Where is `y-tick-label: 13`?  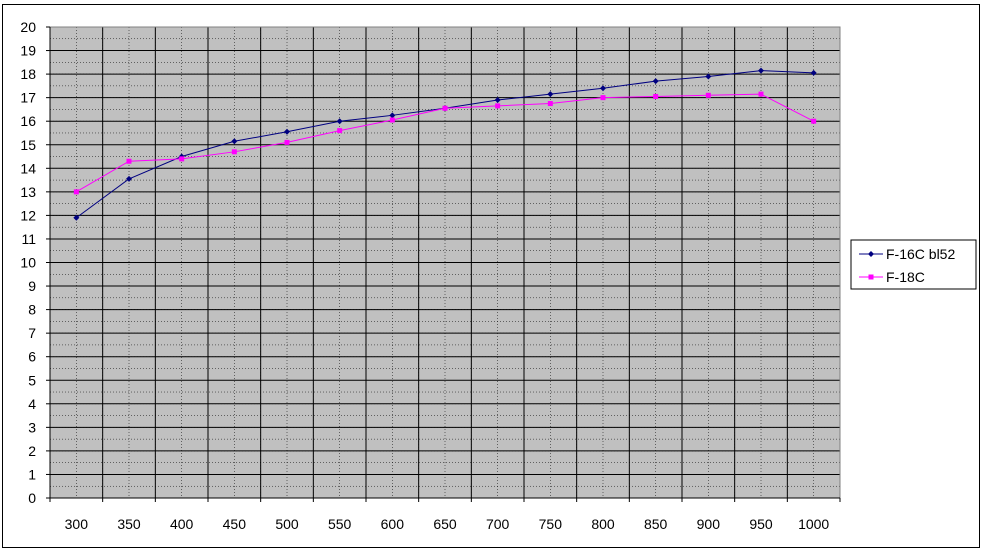 y-tick-label: 13 is located at coordinates (28, 192).